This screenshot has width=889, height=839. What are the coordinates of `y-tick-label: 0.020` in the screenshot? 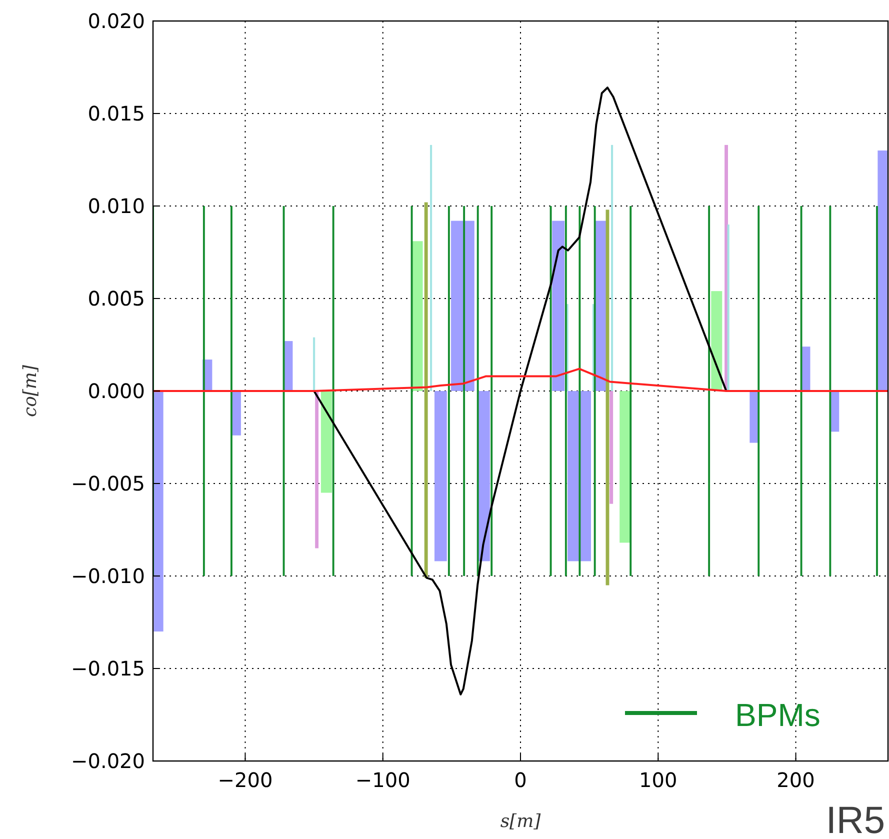 It's located at (116, 21).